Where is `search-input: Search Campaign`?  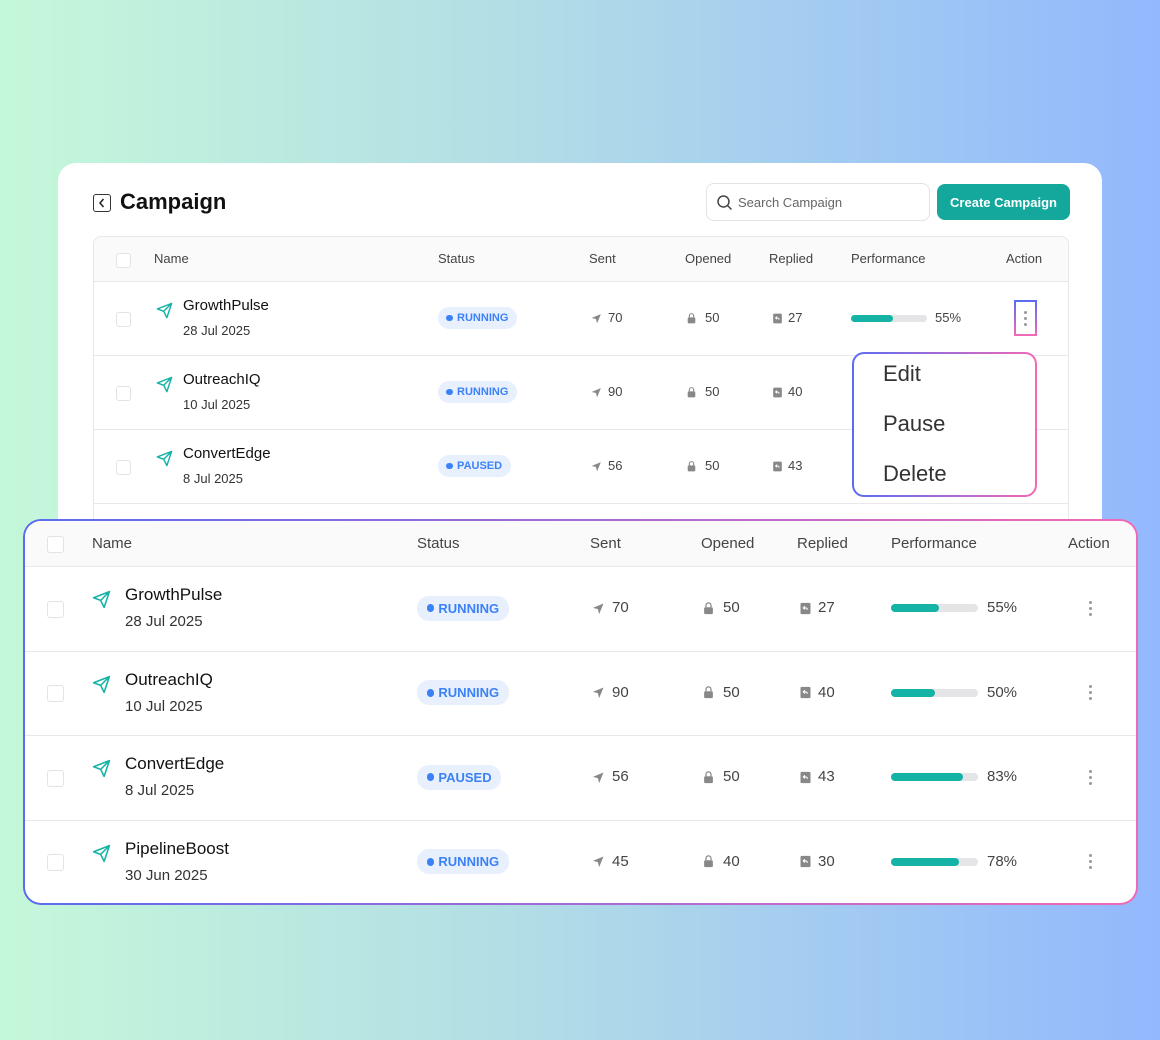 search-input: Search Campaign is located at coordinates (818, 202).